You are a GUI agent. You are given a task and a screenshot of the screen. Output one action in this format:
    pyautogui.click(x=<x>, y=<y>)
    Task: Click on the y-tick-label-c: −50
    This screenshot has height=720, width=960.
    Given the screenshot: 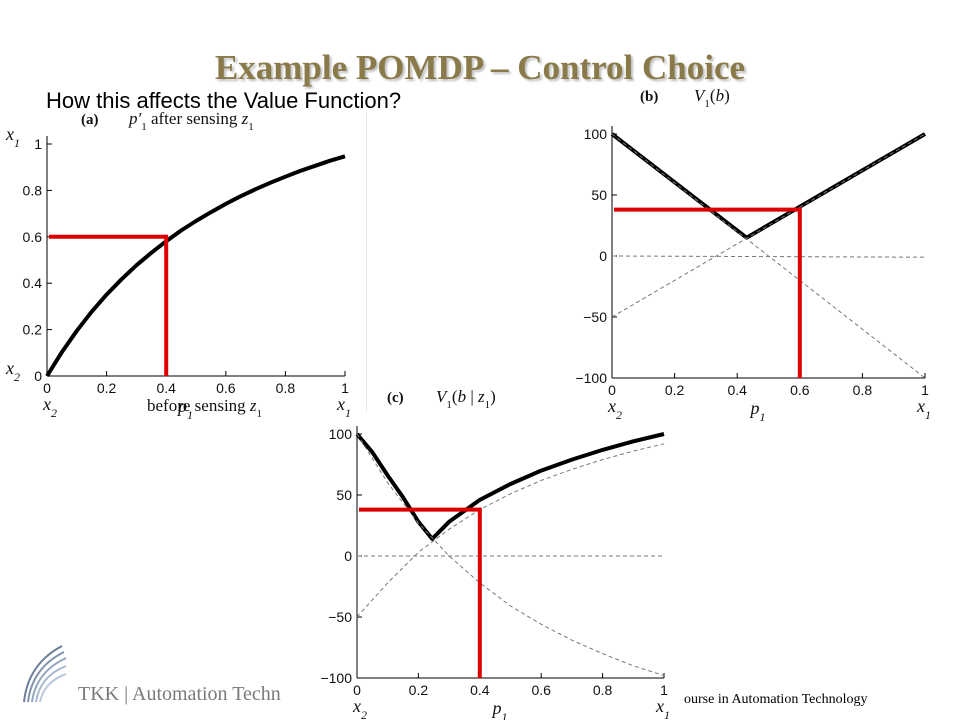 What is the action you would take?
    pyautogui.click(x=340, y=617)
    